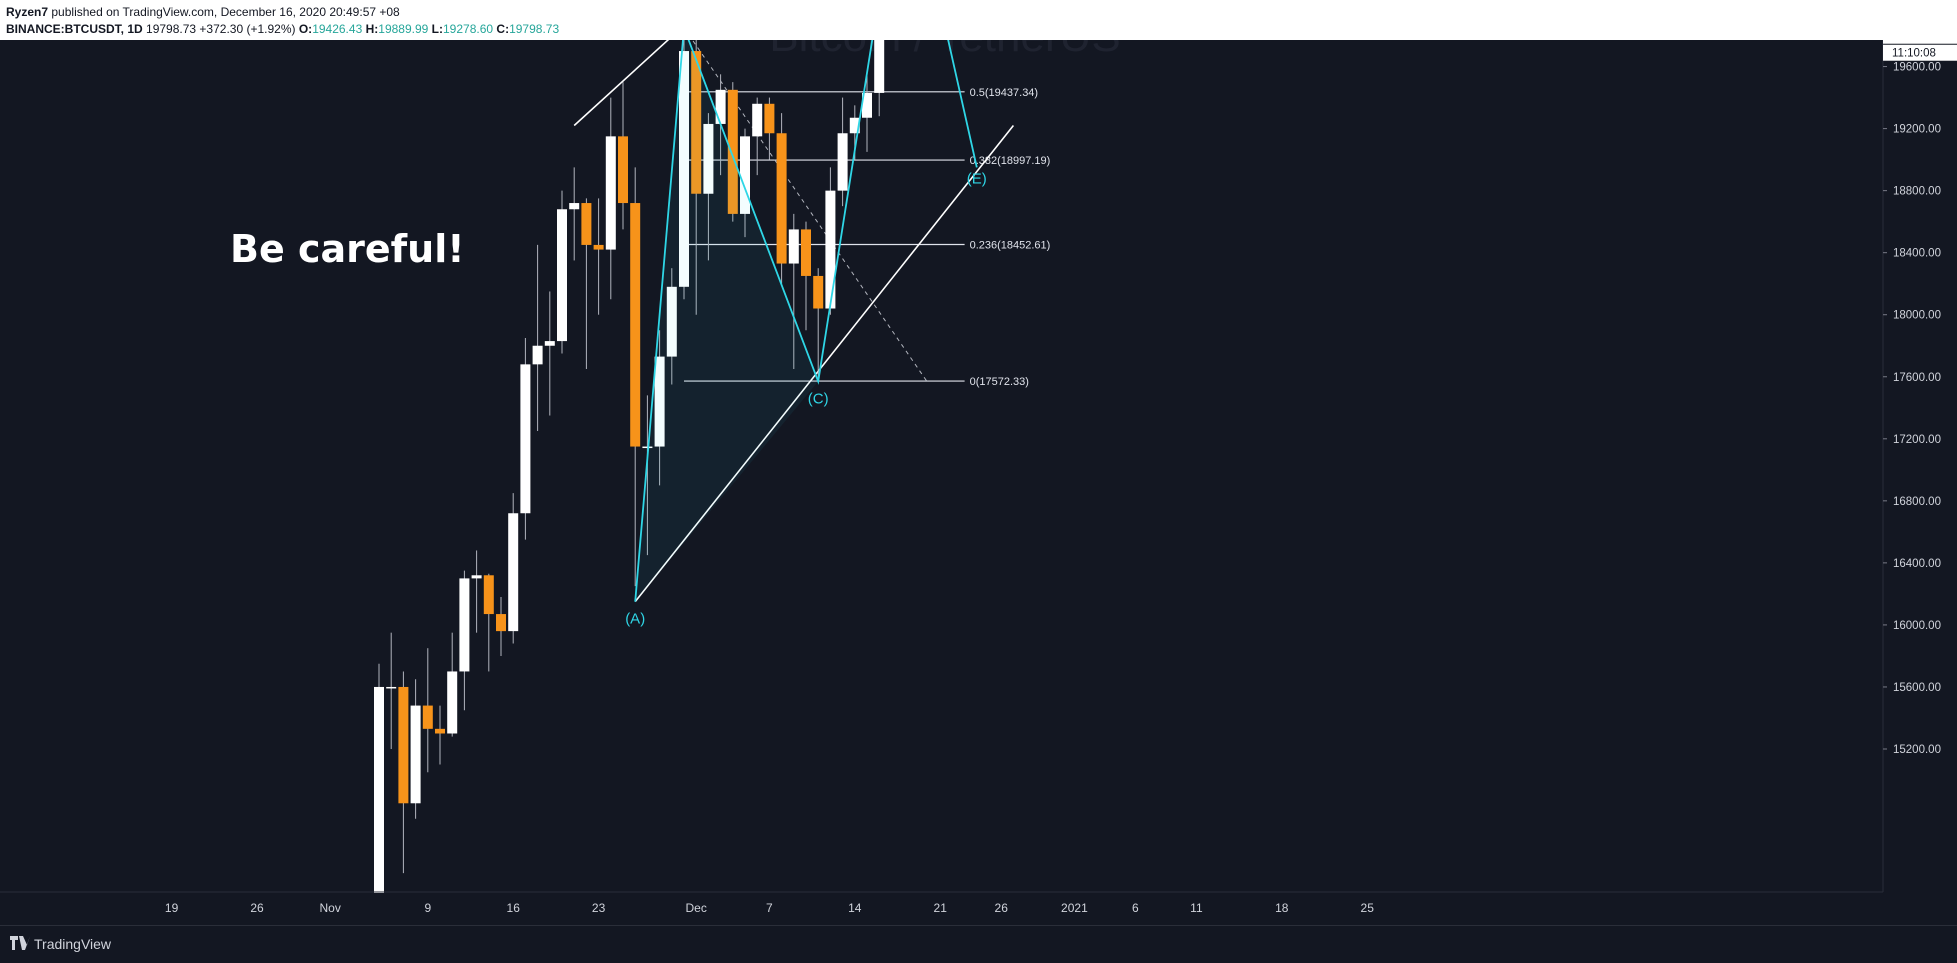 This screenshot has width=1957, height=963. Describe the element at coordinates (74, 29) in the screenshot. I see `symbol-timeframe: BINANCE:BTCUSDT, 1D` at that location.